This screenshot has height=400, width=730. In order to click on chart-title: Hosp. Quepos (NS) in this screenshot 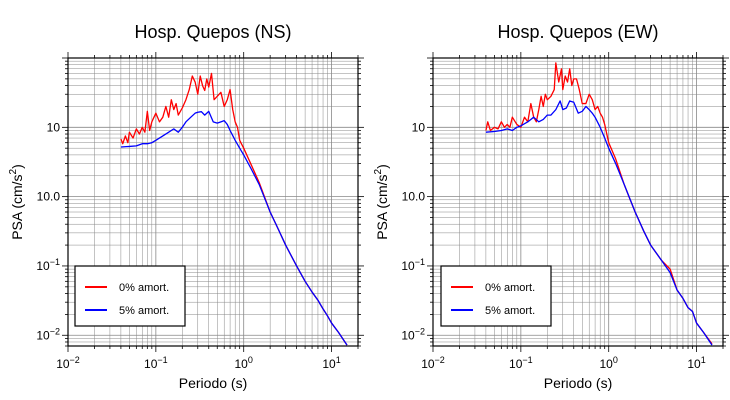, I will do `click(212, 32)`.